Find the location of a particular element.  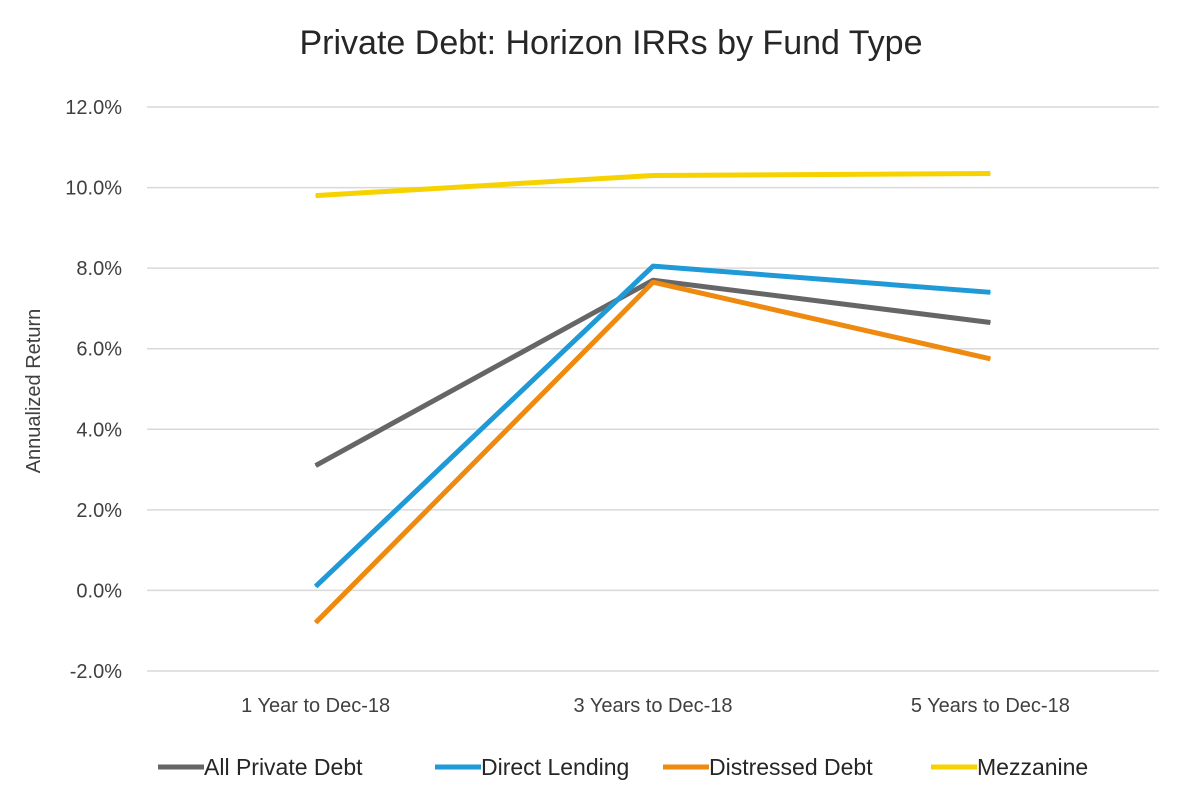

series-line-all-private-debt is located at coordinates (652, 372).